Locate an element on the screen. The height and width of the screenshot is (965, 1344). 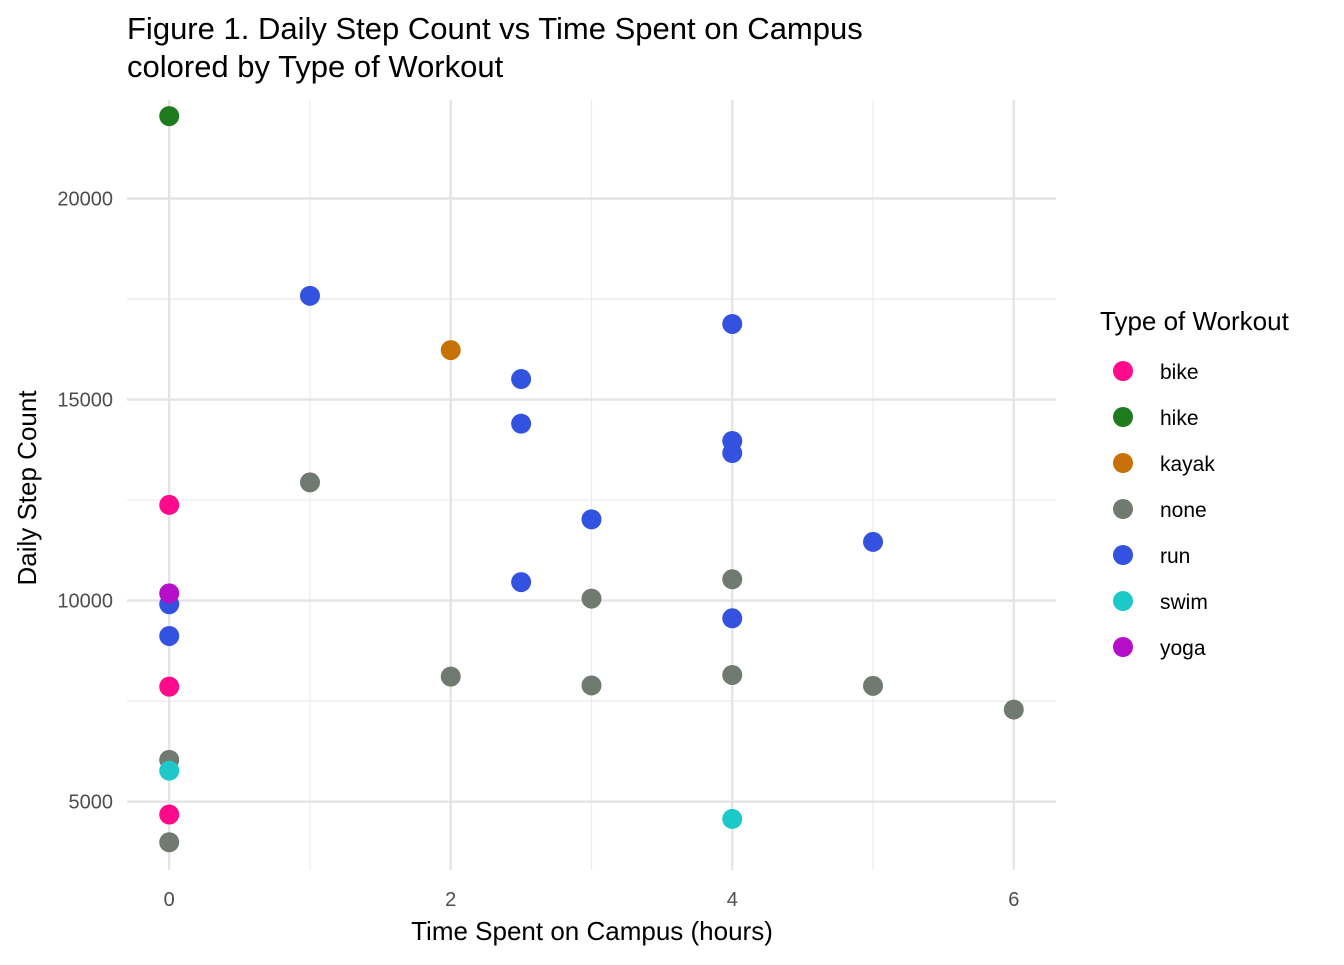
legend-items: bike hike kayak none run swim yoga is located at coordinates (1164, 510).